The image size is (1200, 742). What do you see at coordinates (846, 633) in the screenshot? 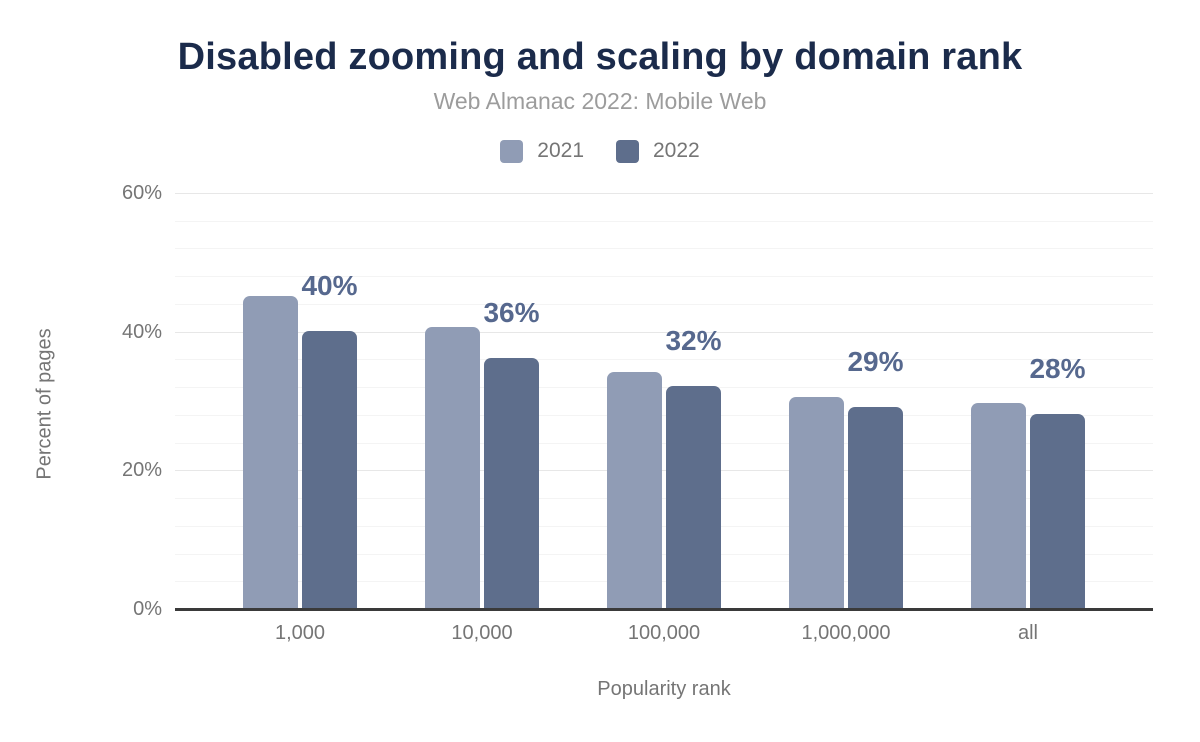
I see `x-tick-label: 1,000,000` at bounding box center [846, 633].